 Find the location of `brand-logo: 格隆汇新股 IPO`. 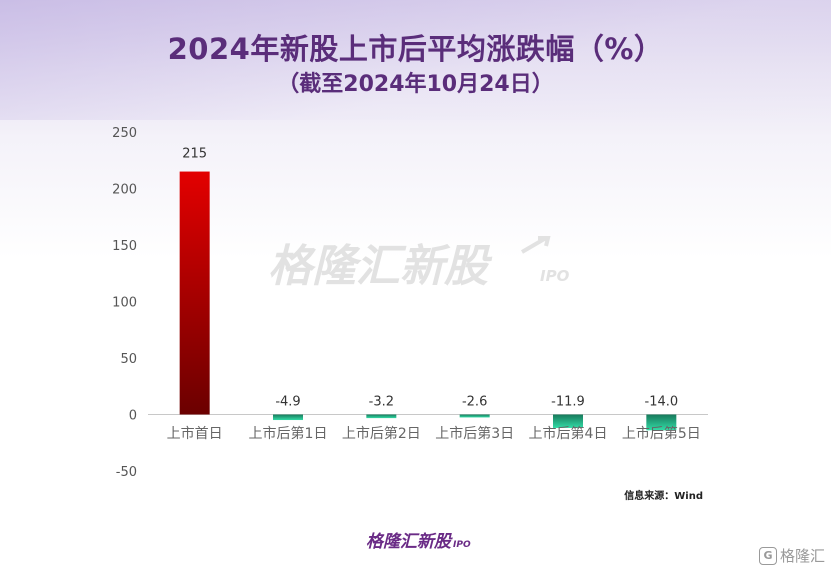

brand-logo: 格隆汇新股 IPO is located at coordinates (418, 539).